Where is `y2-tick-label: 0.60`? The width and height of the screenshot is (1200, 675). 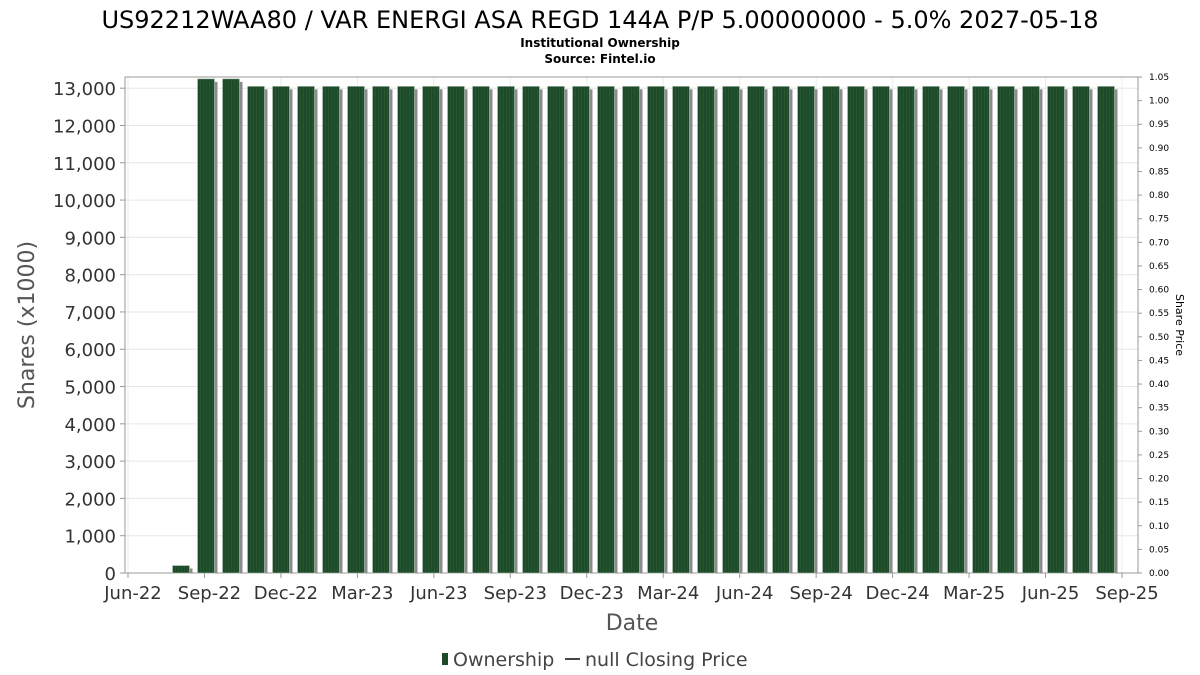 y2-tick-label: 0.60 is located at coordinates (1159, 291).